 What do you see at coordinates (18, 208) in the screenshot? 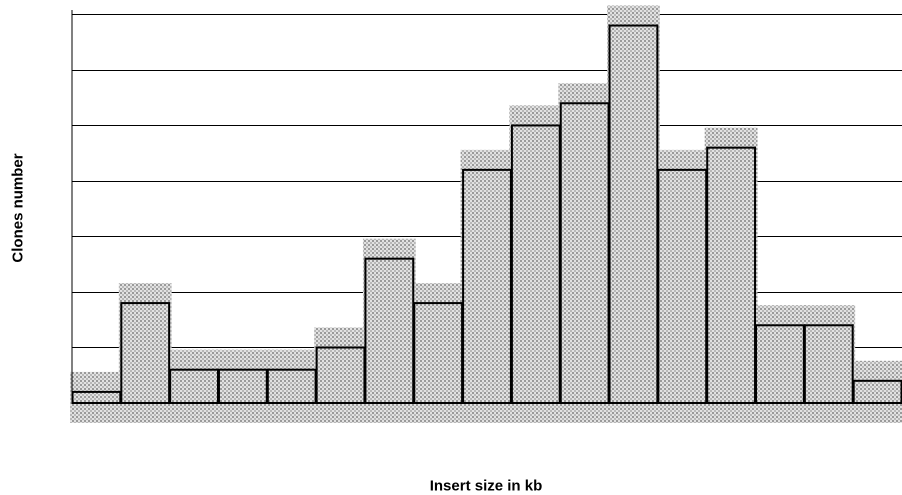
I see `y-axis-label: Clones number` at bounding box center [18, 208].